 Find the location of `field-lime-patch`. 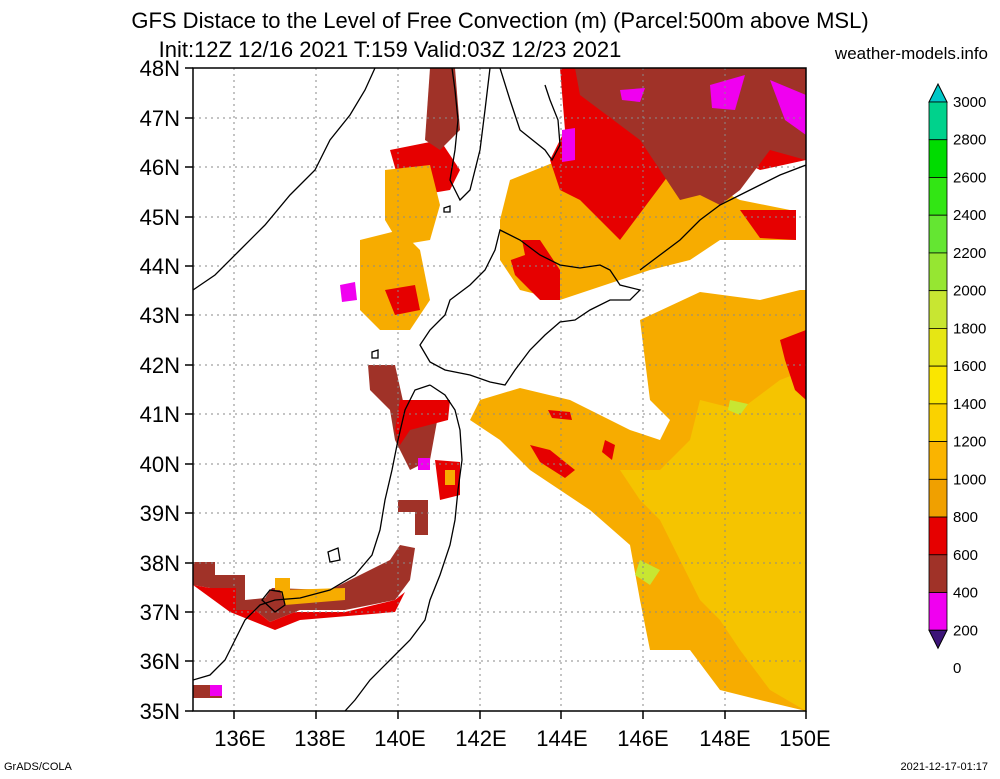

field-lime-patch is located at coordinates (647, 572).